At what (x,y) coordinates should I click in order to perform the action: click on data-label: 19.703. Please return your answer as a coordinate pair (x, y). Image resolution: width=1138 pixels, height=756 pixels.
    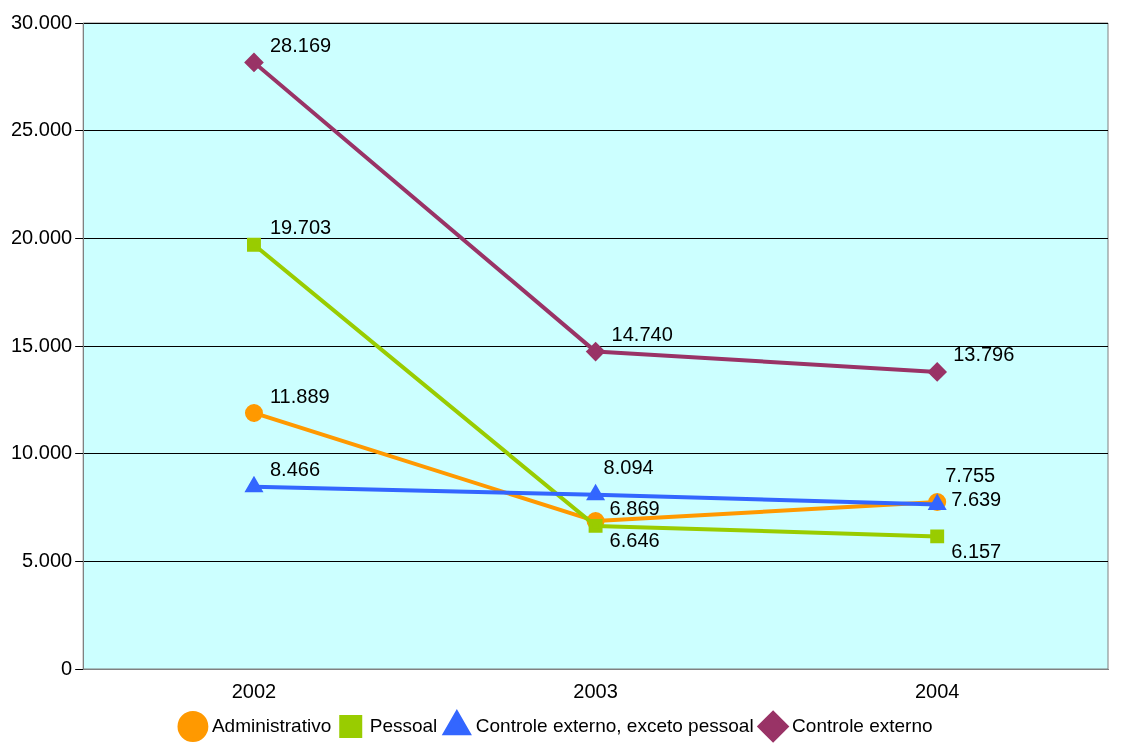
    Looking at the image, I should click on (300, 227).